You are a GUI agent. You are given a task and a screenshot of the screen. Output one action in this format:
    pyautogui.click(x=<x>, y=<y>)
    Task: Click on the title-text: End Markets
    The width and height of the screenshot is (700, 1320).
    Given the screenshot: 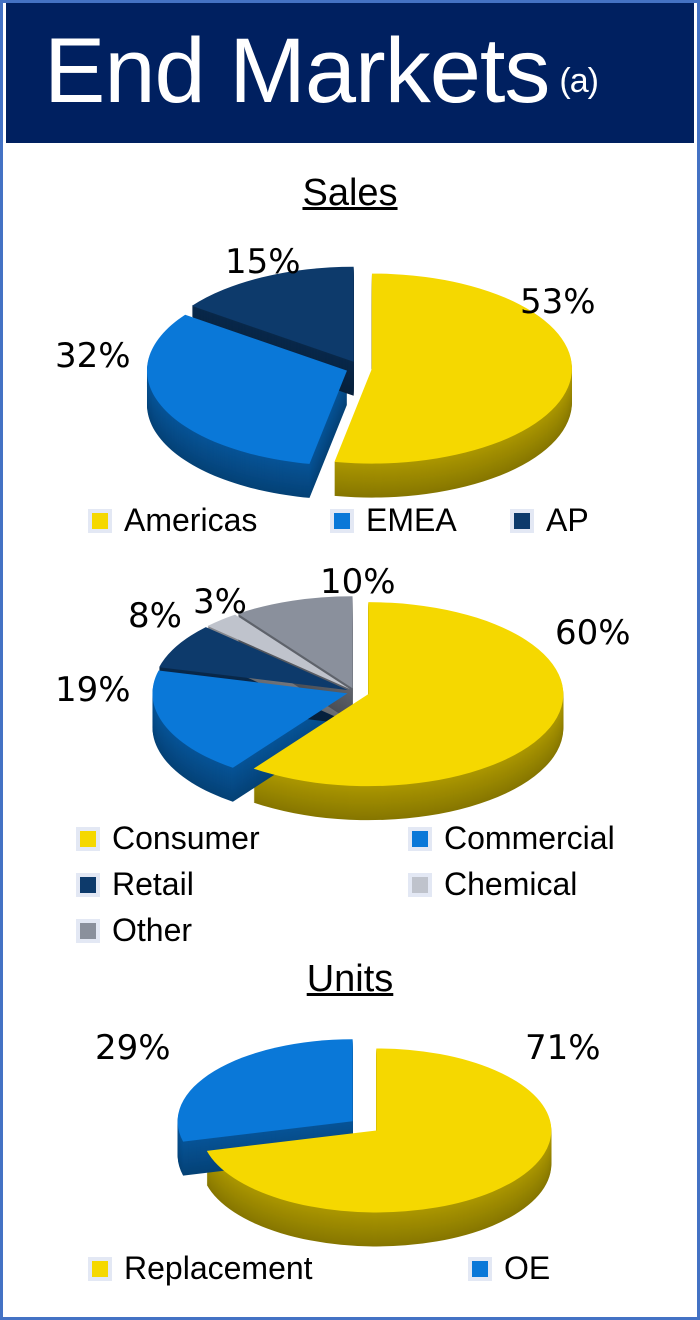 What is the action you would take?
    pyautogui.click(x=297, y=71)
    